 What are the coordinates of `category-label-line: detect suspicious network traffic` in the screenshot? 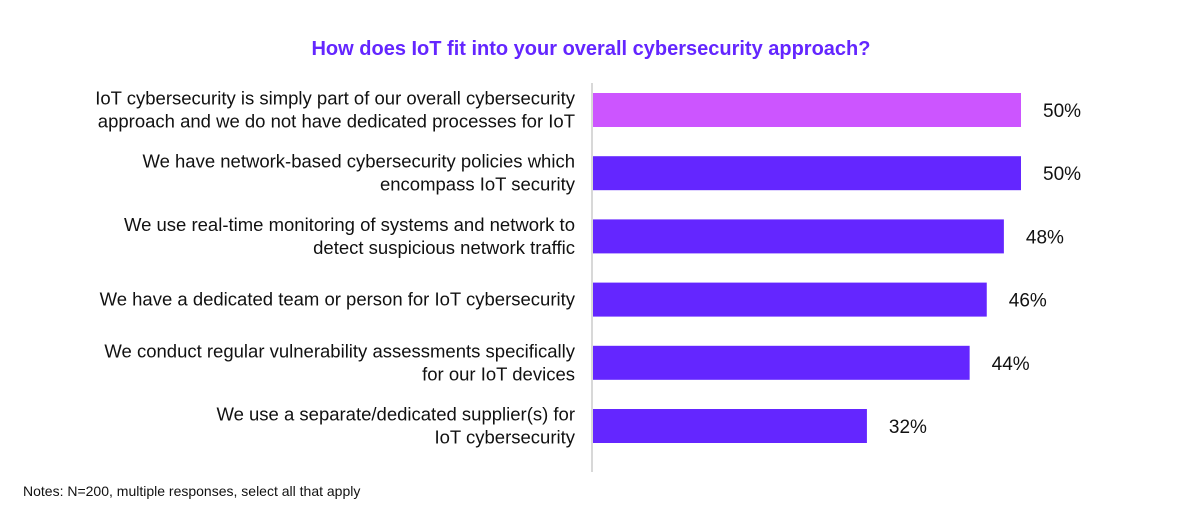 It's located at (444, 247).